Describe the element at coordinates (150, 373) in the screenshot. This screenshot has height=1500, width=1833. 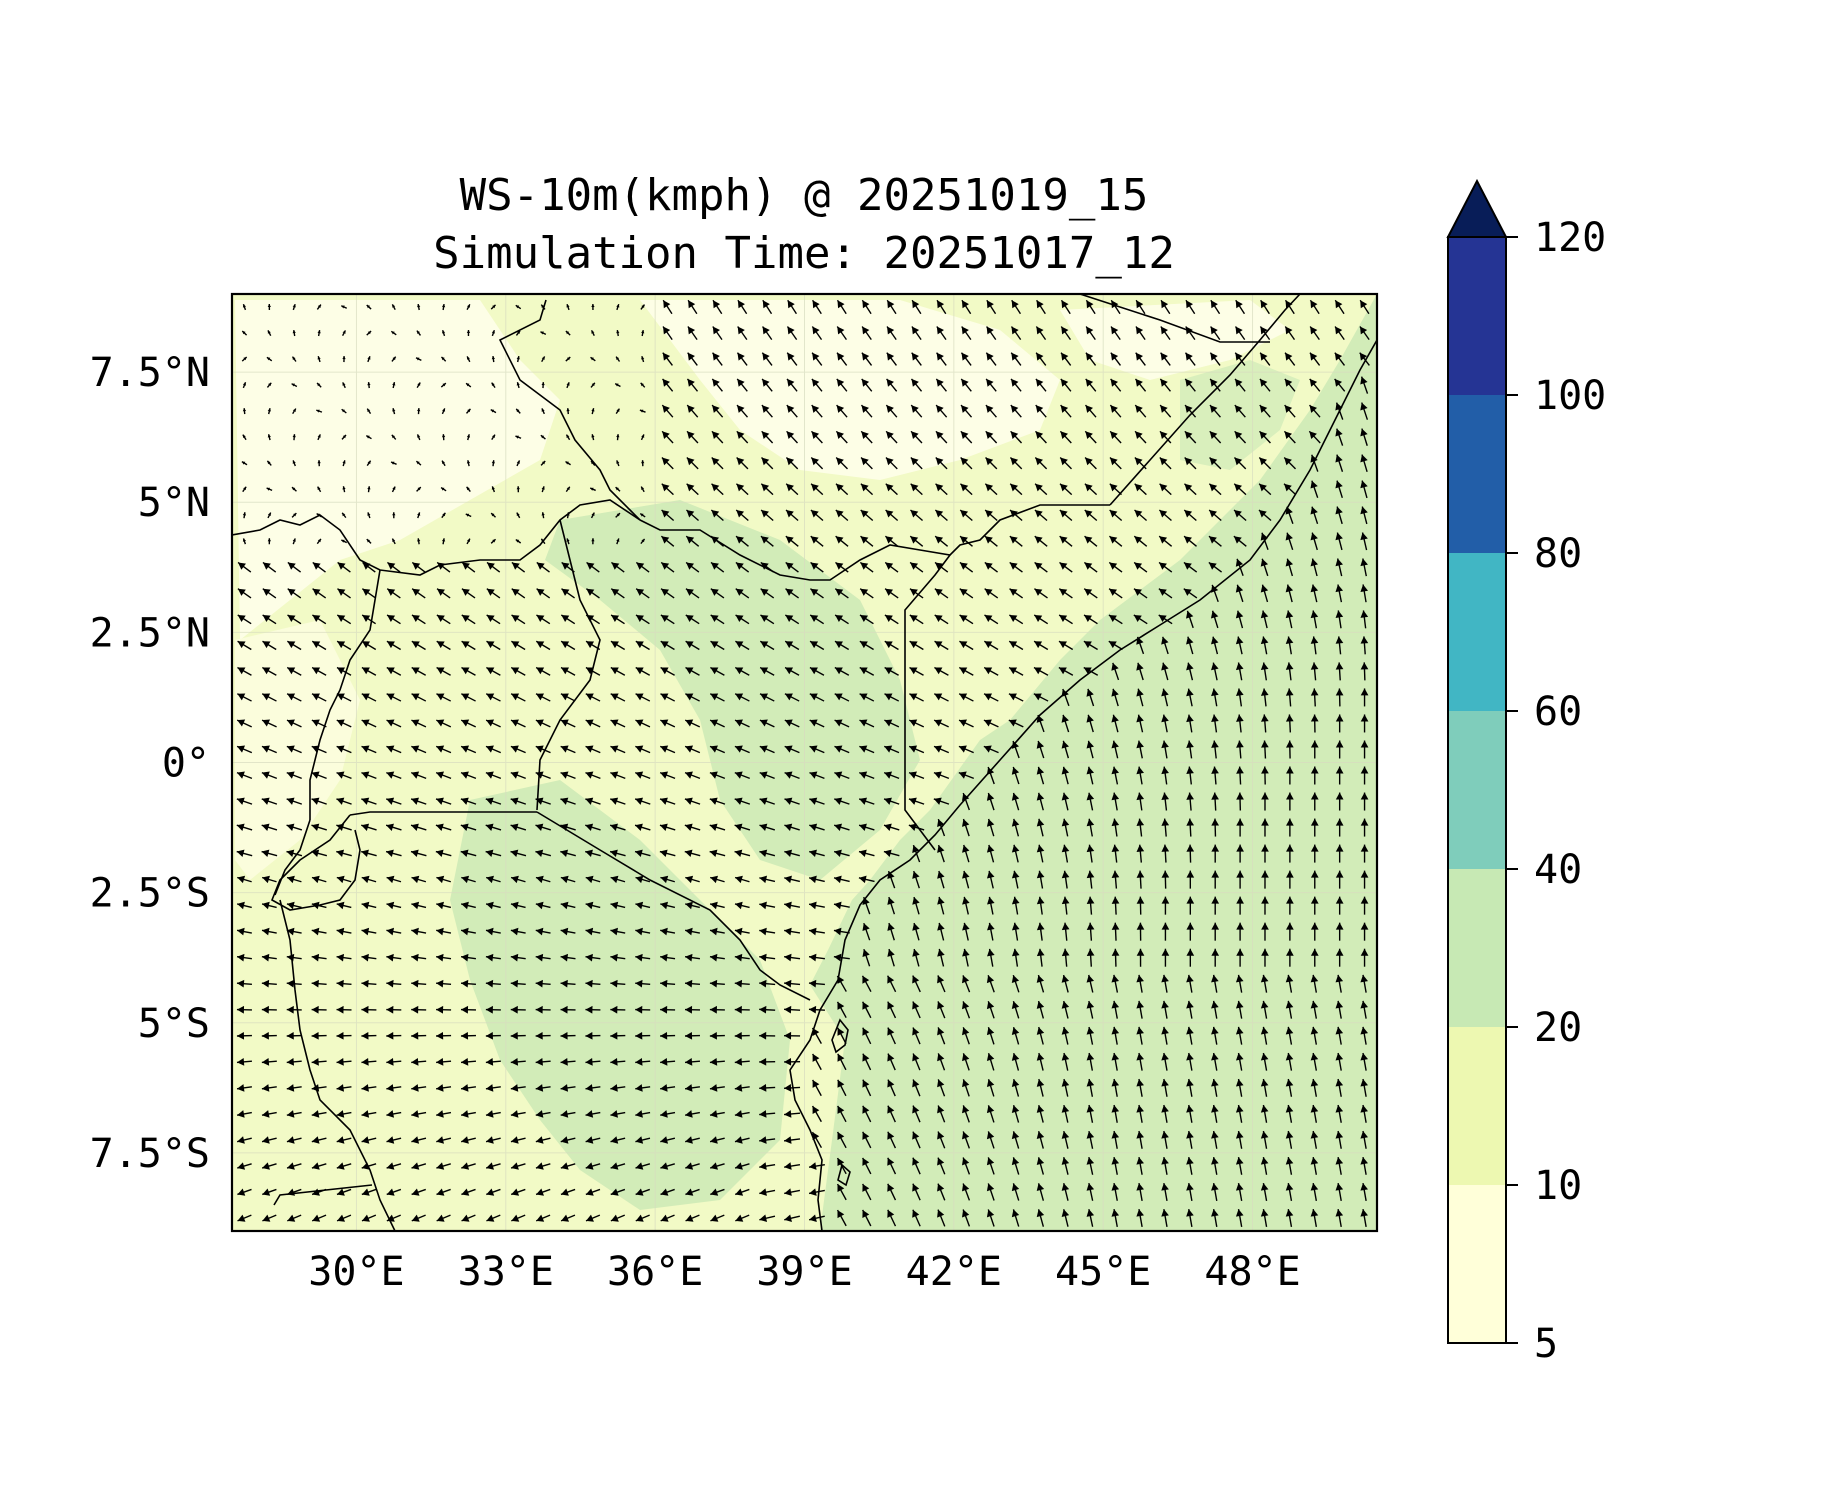
I see `lat-tick-label: 7.5°N` at that location.